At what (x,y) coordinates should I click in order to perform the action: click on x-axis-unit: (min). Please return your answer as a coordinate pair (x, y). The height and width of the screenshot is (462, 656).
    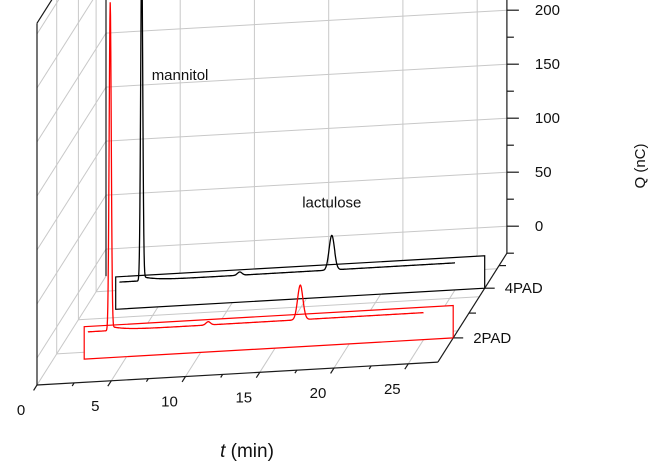
    Looking at the image, I should click on (249, 451).